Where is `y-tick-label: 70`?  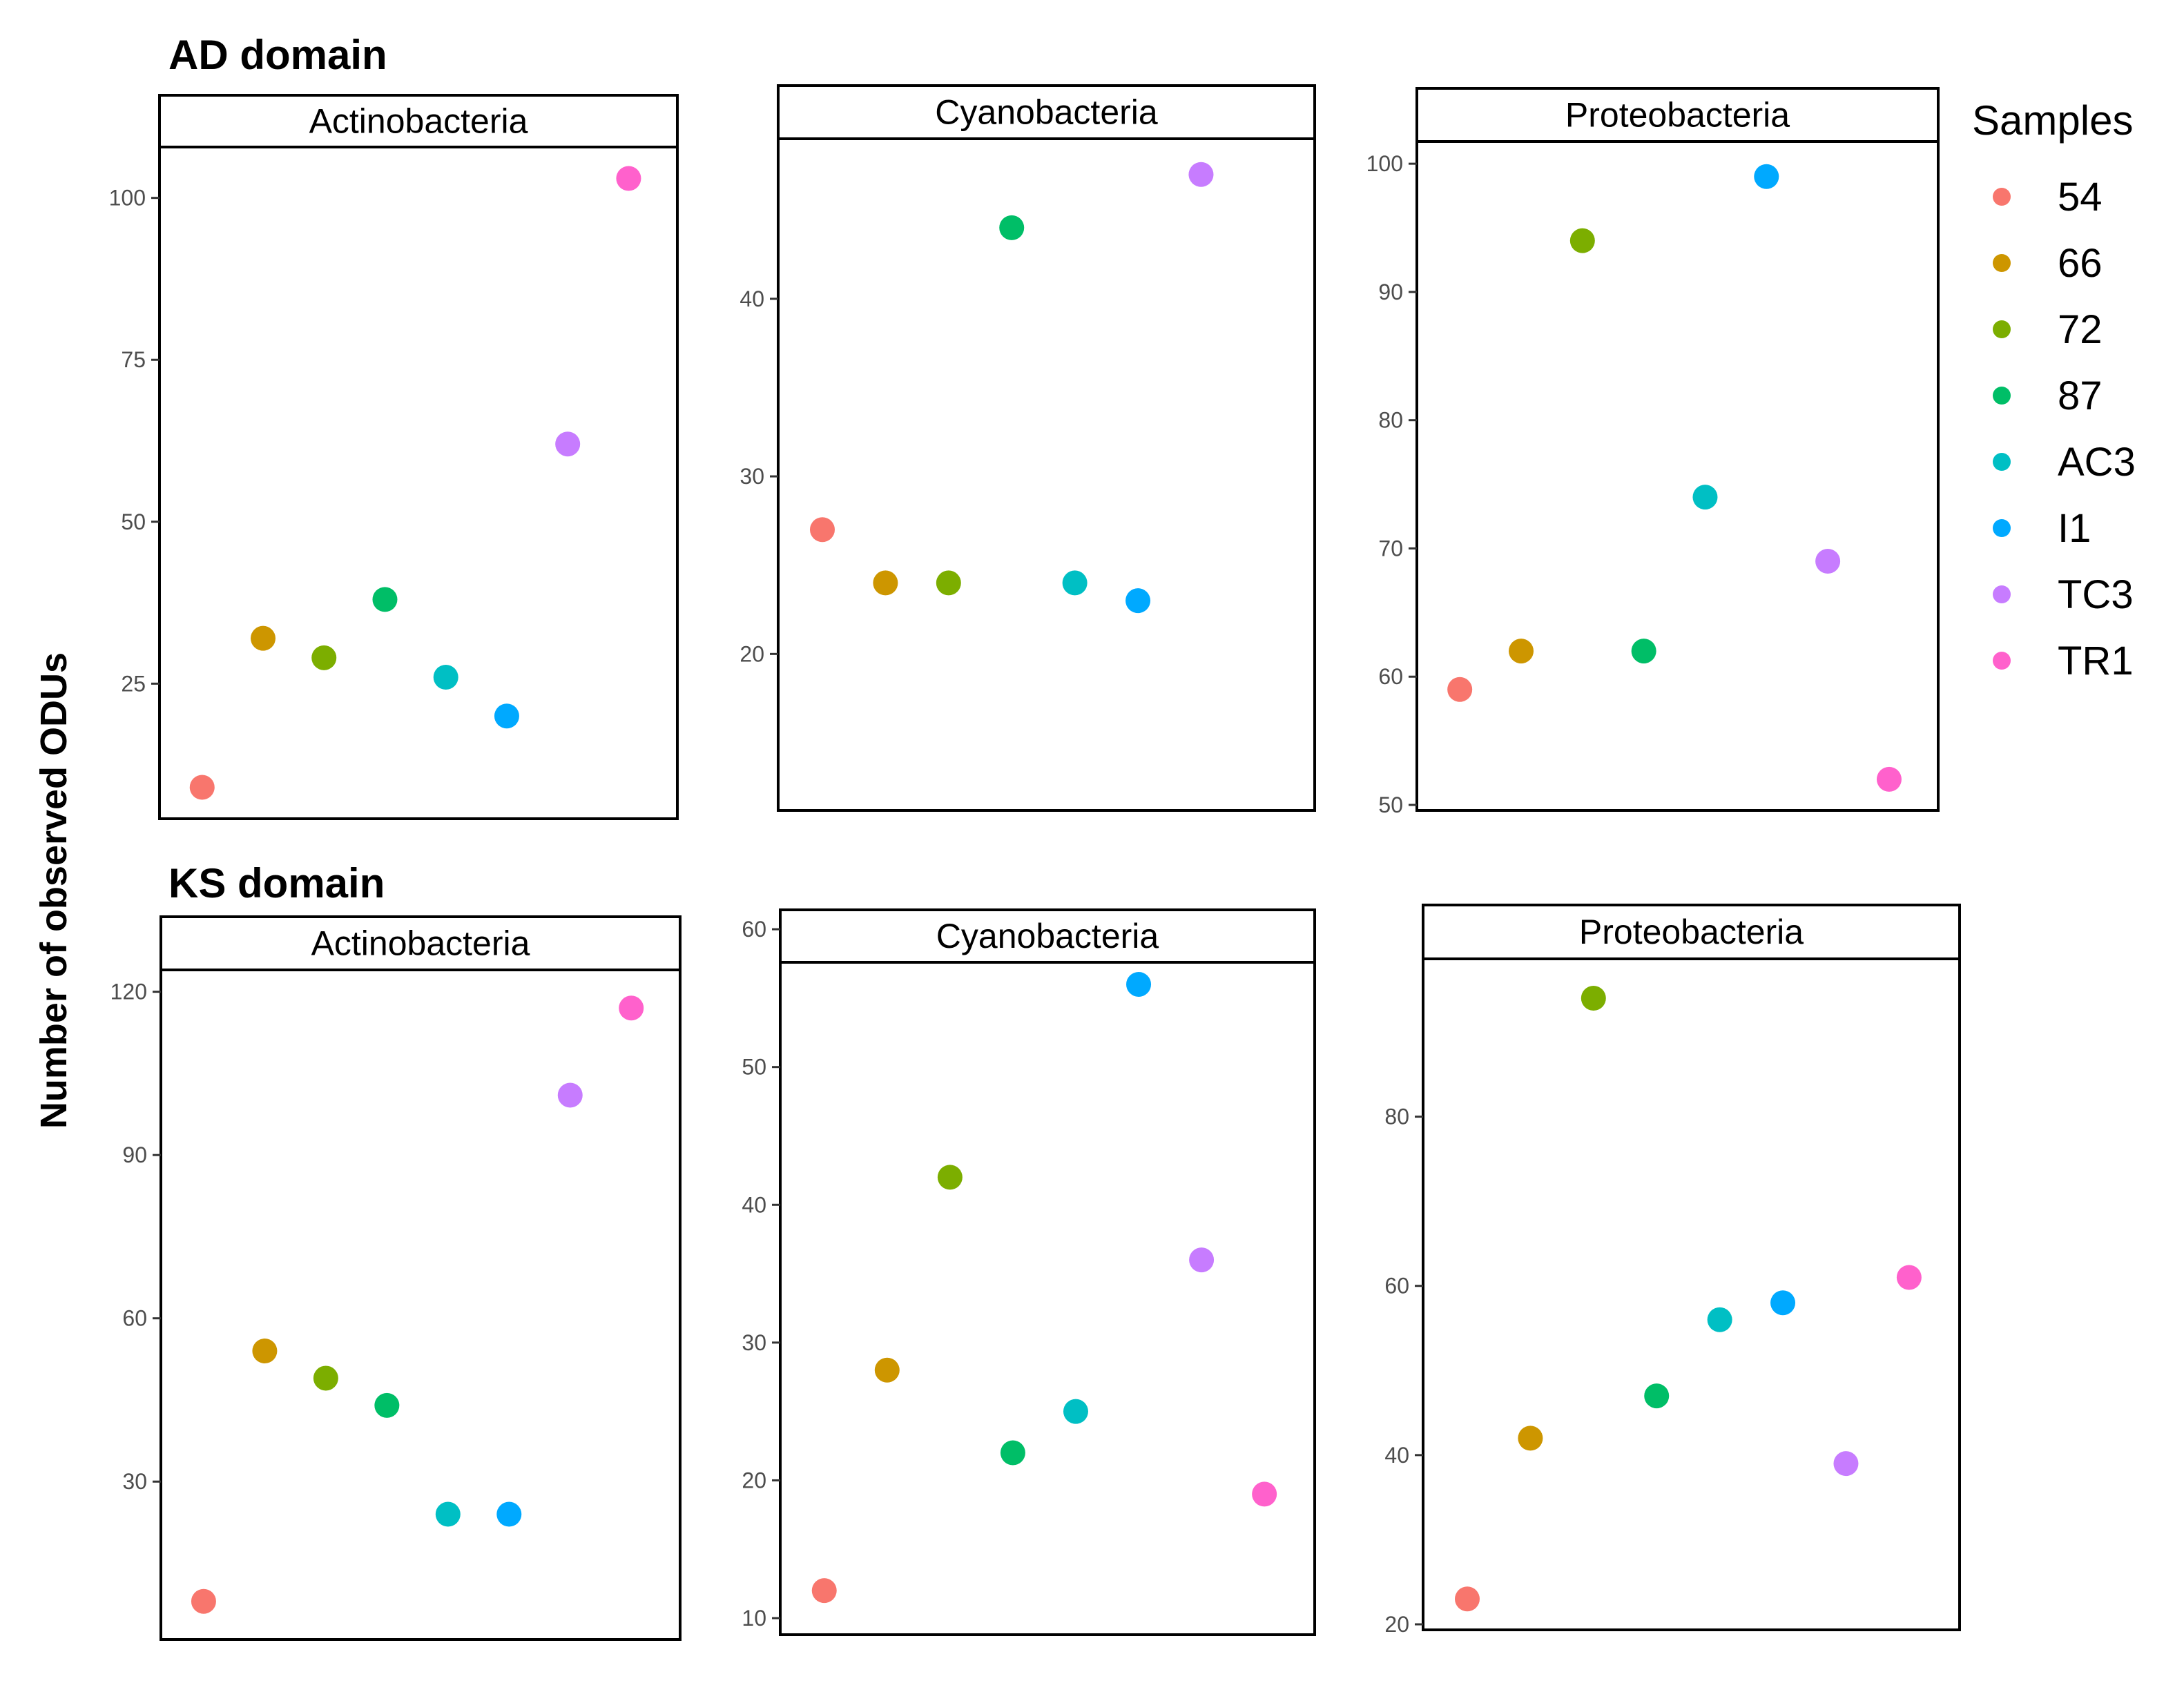
y-tick-label: 70 is located at coordinates (1390, 548).